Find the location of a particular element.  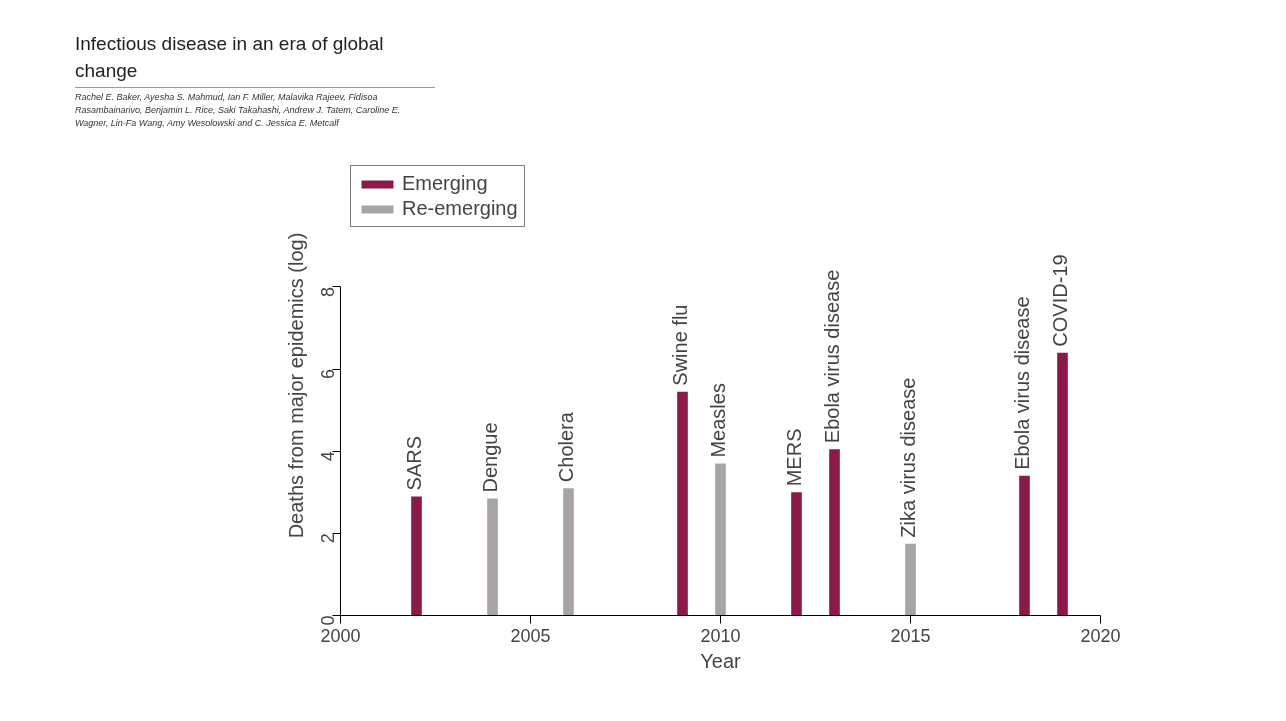

y-tick-label: 4 is located at coordinates (328, 456).